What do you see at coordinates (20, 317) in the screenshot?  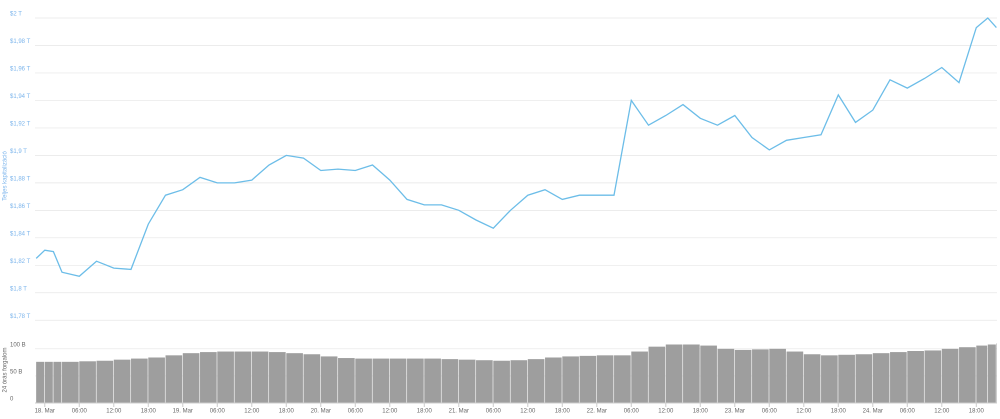 I see `y-tick-label: $1,78 T` at bounding box center [20, 317].